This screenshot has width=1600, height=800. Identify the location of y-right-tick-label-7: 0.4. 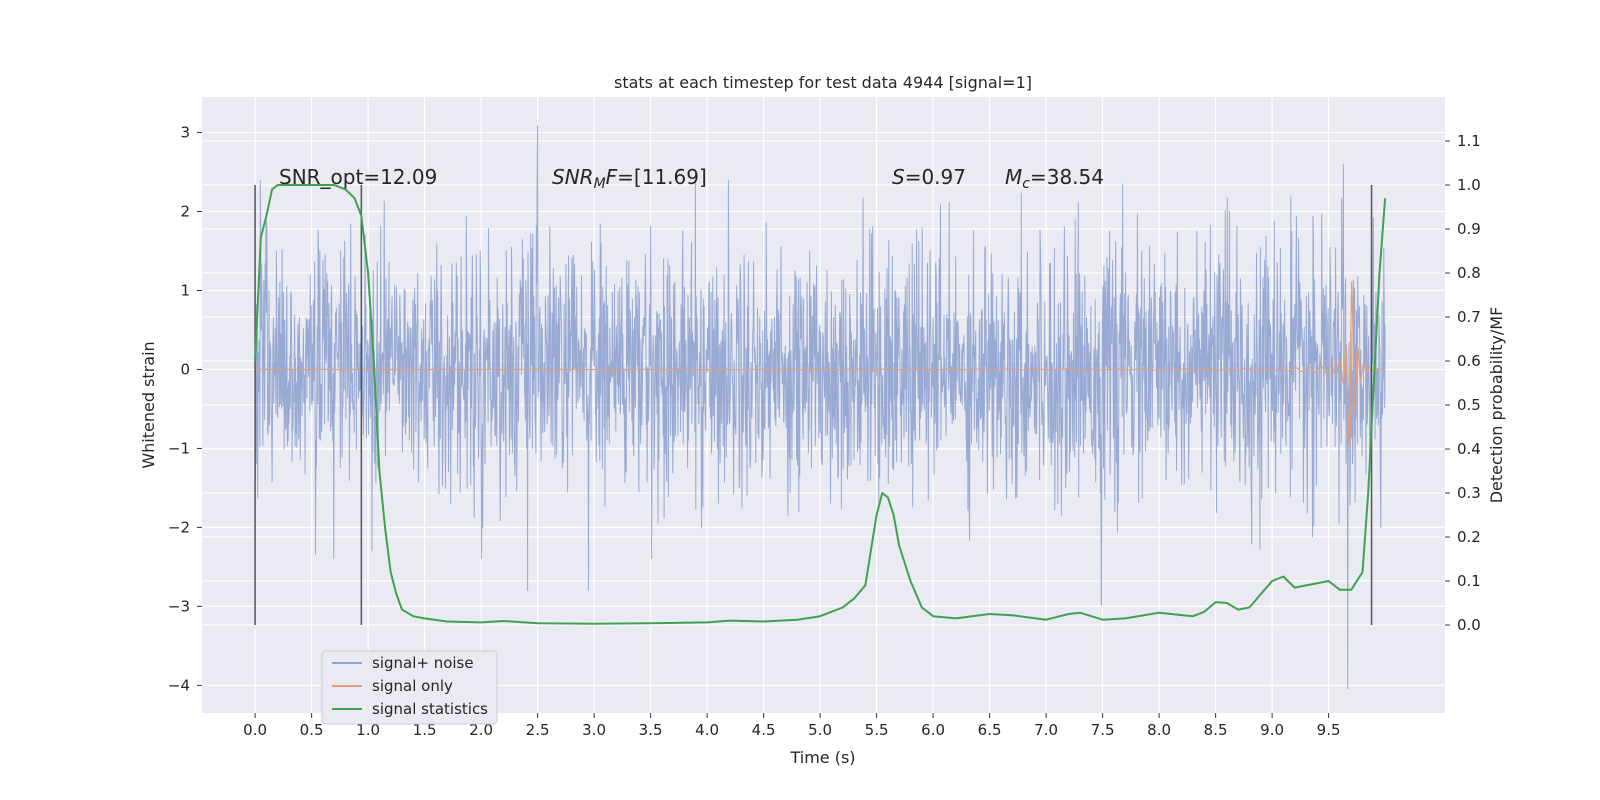
(1469, 449).